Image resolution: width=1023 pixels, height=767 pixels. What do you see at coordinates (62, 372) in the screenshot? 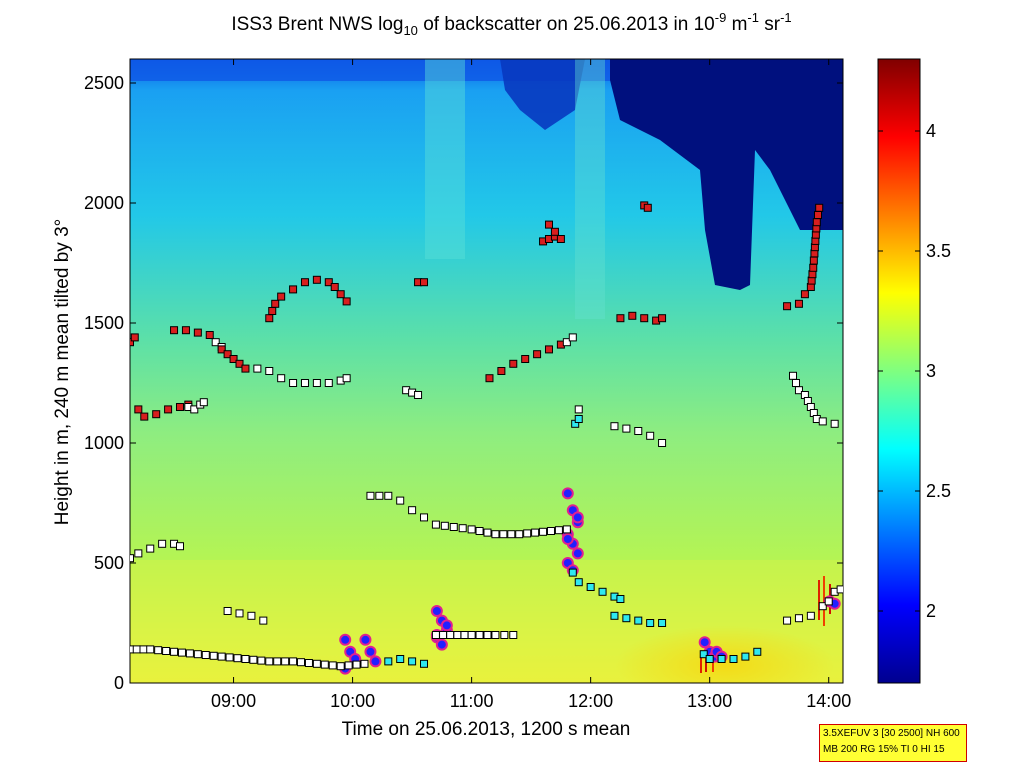
I see `y-axis-label: Height in m, 240 m mean tilted by 3°` at bounding box center [62, 372].